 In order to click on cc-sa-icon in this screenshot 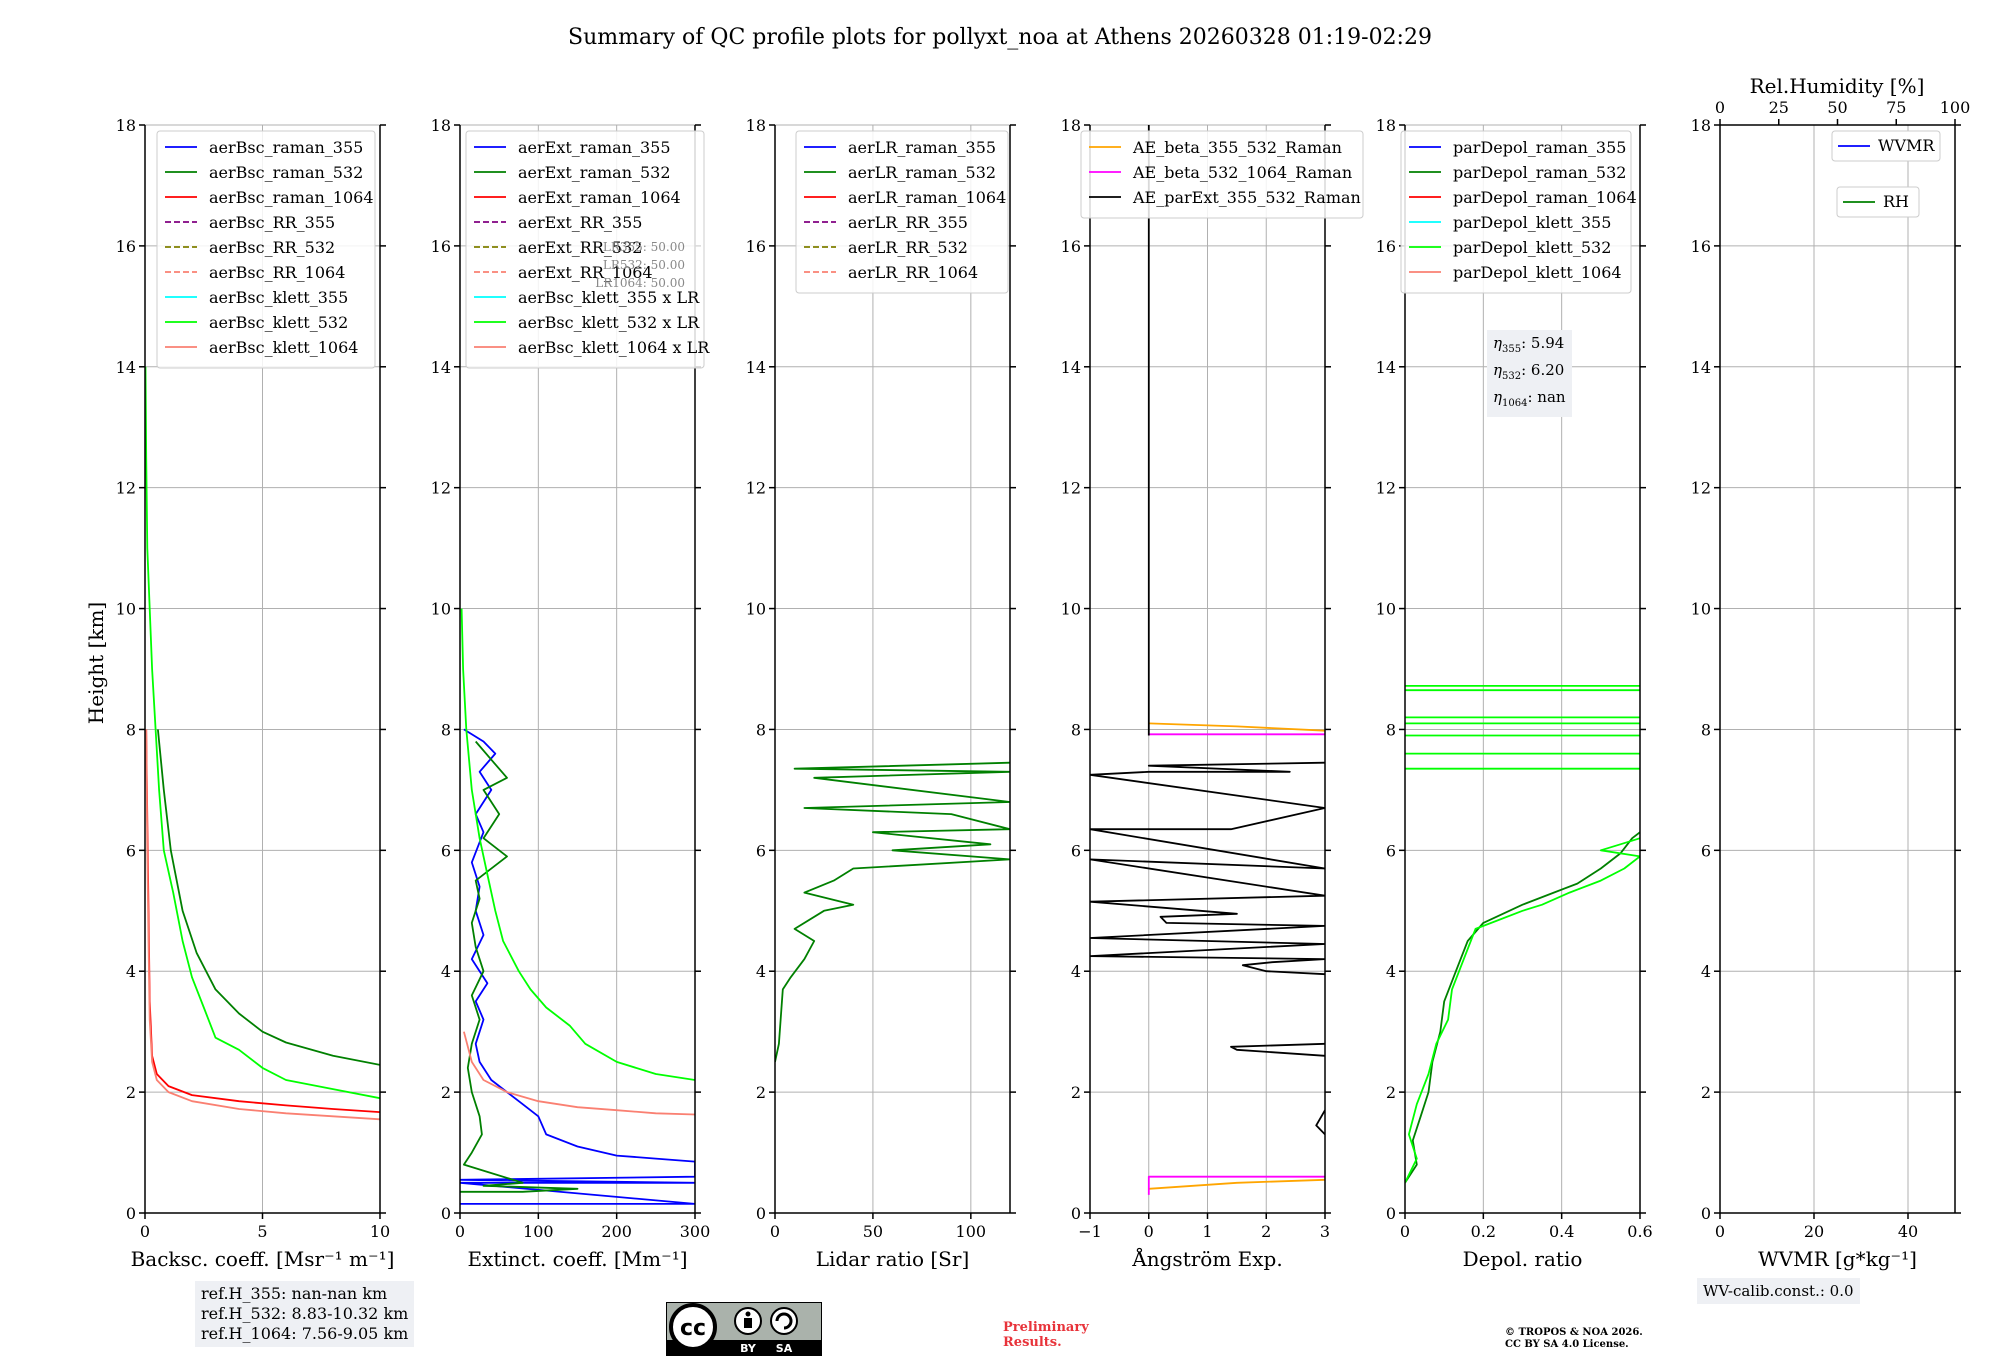, I will do `click(784, 1321)`.